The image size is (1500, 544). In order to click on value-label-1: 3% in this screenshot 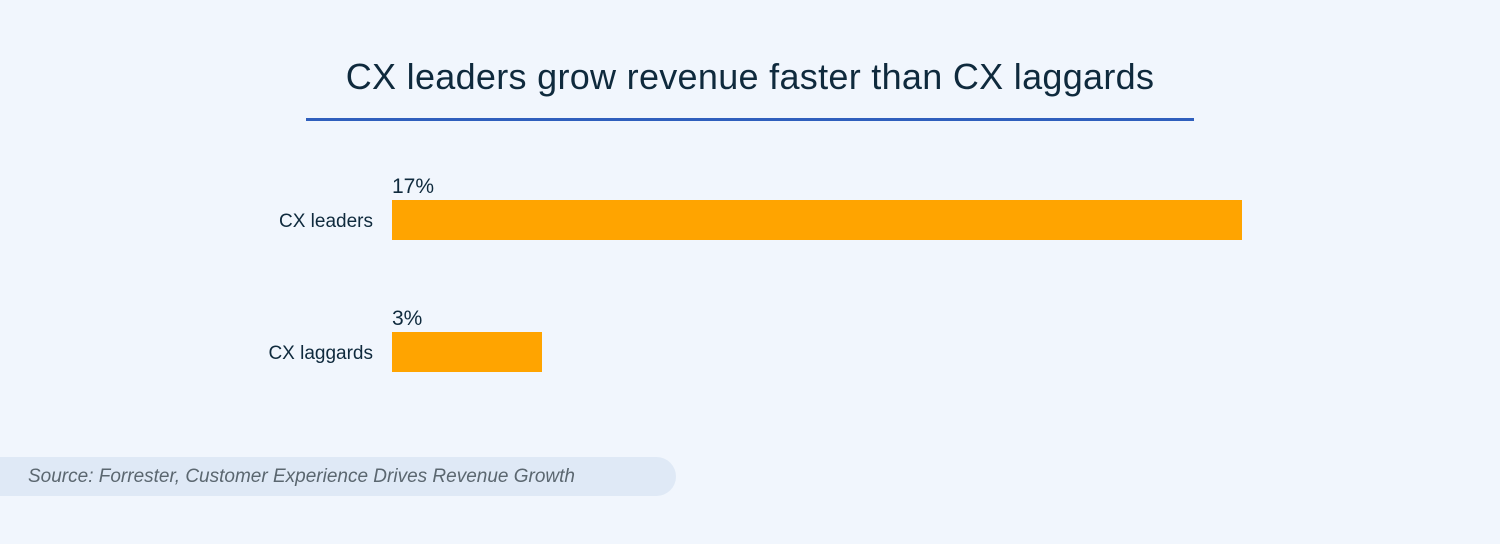, I will do `click(407, 318)`.